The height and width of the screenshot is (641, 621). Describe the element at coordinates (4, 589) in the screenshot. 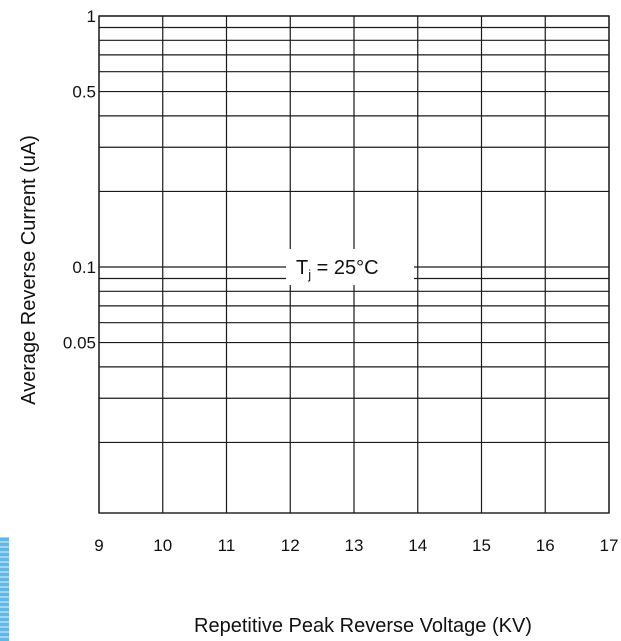

I see `side-ribbon-decoration` at that location.